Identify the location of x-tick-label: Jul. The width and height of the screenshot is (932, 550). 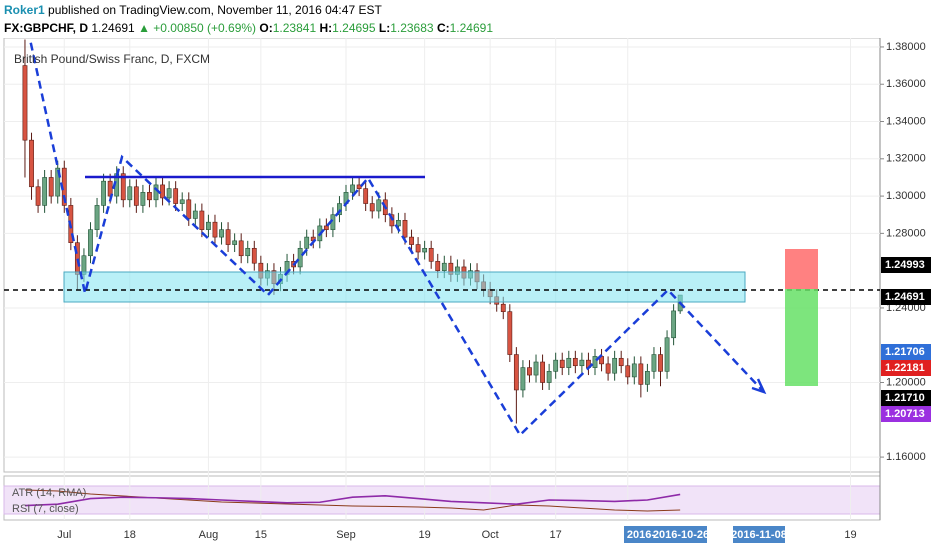
(64, 535).